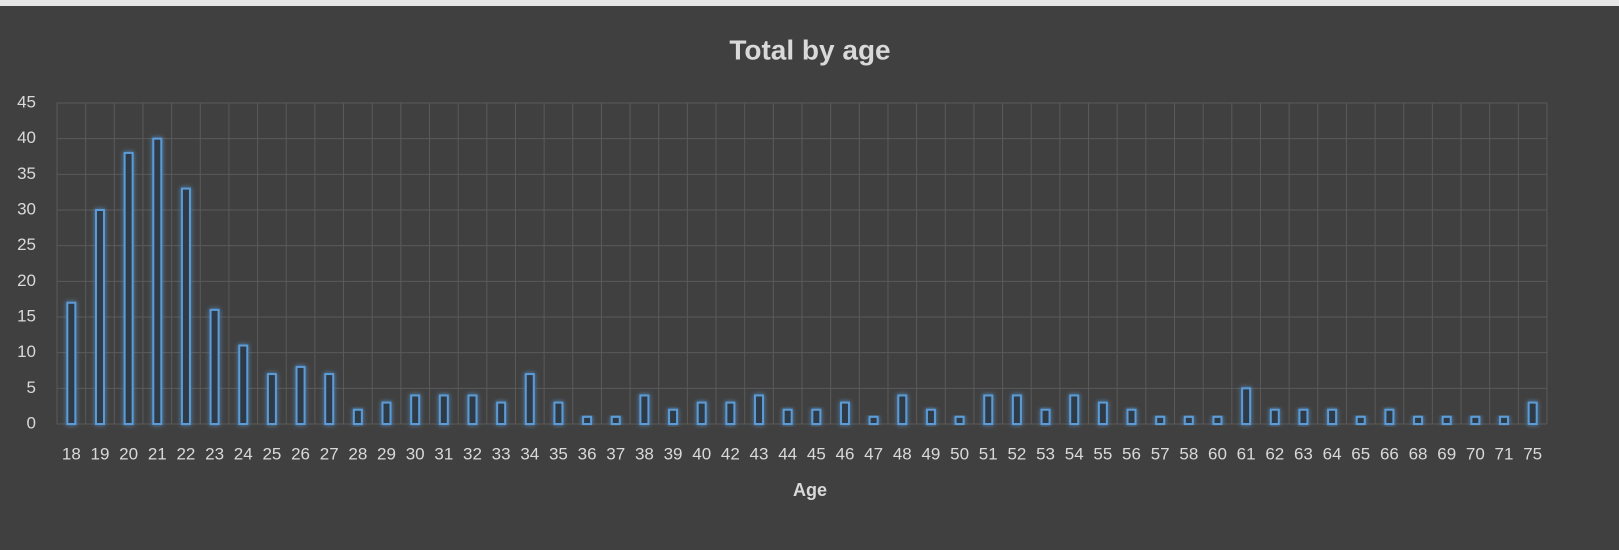  I want to click on x-tick-label: 62, so click(1274, 453).